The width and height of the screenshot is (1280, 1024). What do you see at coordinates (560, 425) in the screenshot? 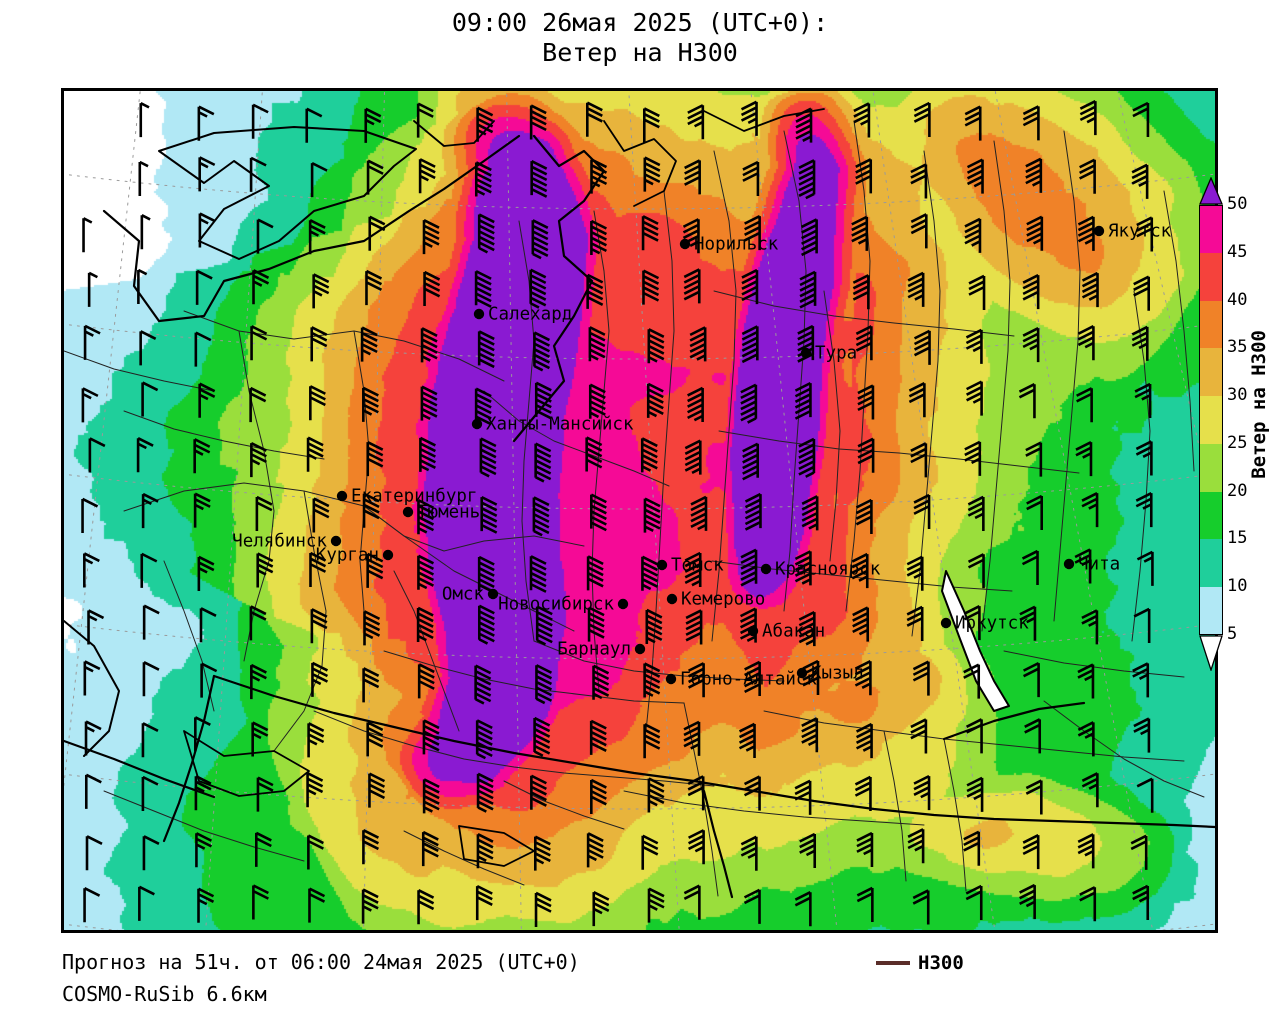
I see `city-label: Ханты-Мансийск` at bounding box center [560, 425].